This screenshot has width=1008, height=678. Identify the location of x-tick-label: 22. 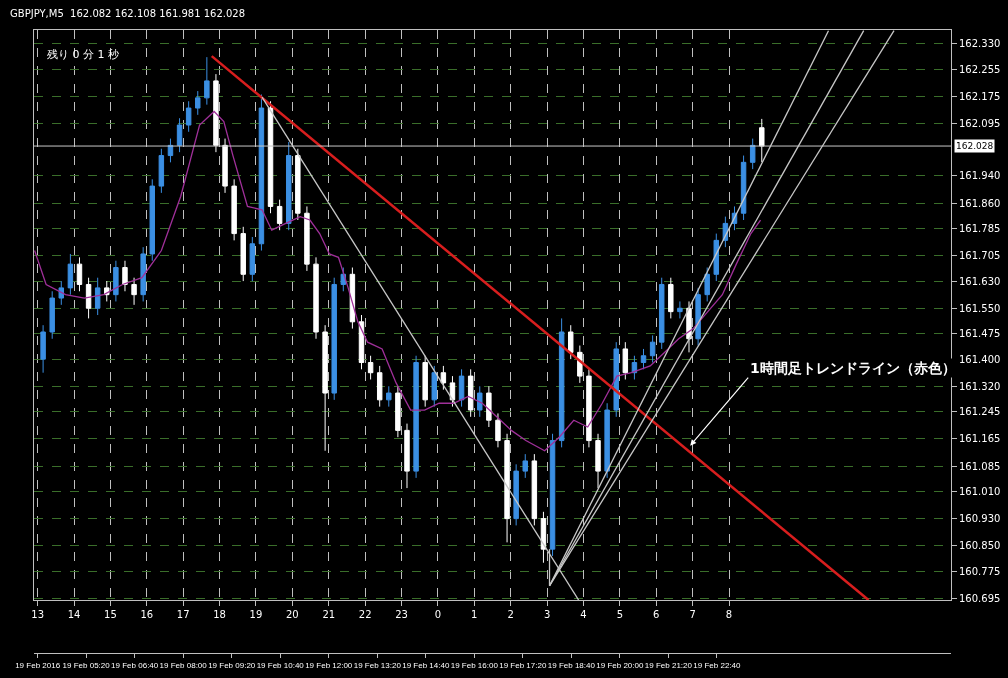
(365, 615).